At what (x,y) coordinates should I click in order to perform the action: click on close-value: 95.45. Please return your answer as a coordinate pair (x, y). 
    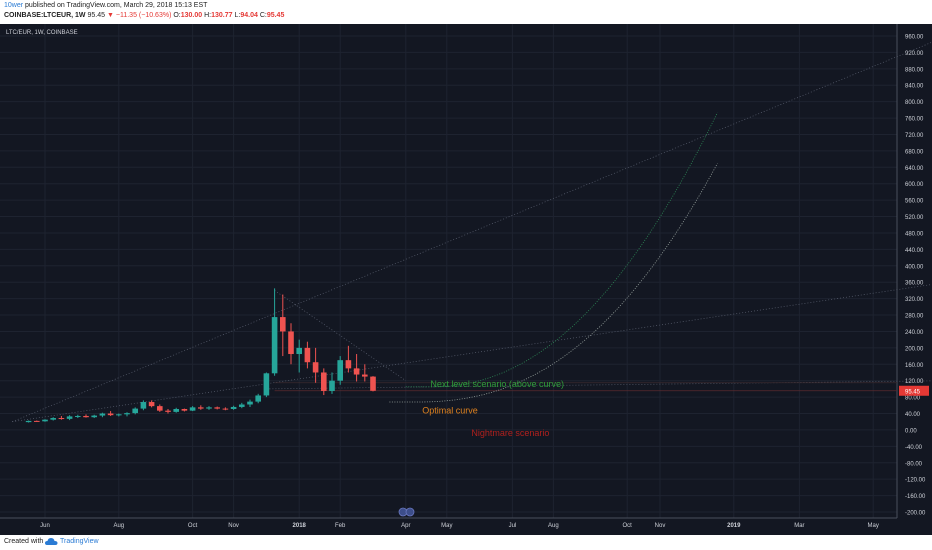
    Looking at the image, I should click on (275, 15).